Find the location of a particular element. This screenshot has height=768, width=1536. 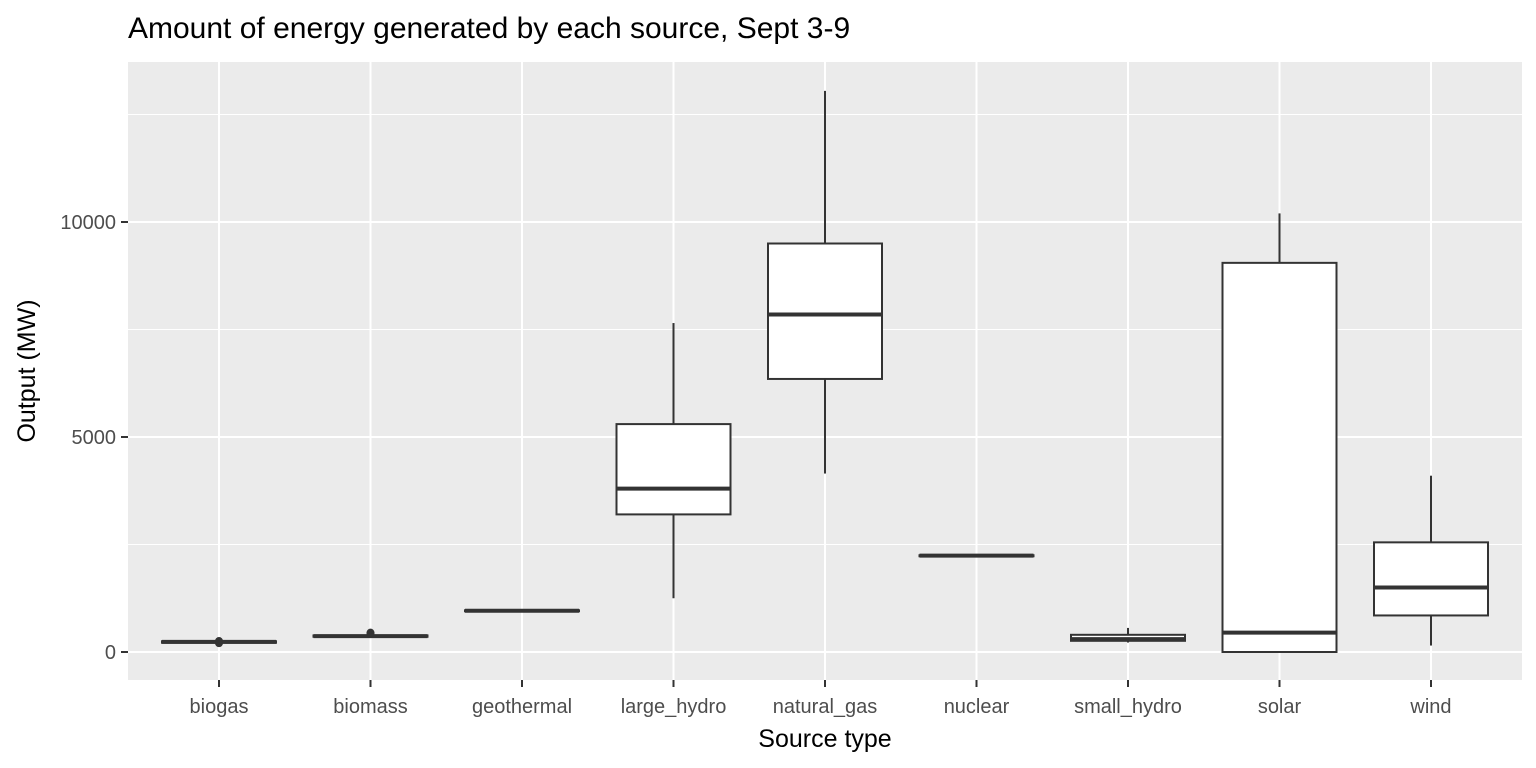

box-geothermal is located at coordinates (522, 610).